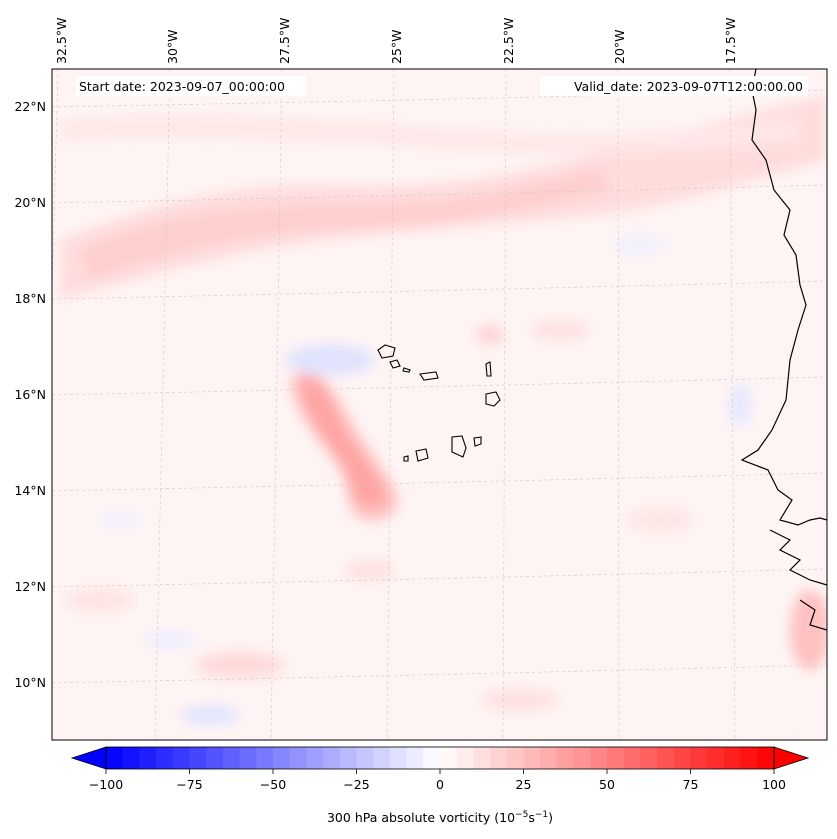 The image size is (837, 839). I want to click on lon-label: 22.5°W, so click(508, 41).